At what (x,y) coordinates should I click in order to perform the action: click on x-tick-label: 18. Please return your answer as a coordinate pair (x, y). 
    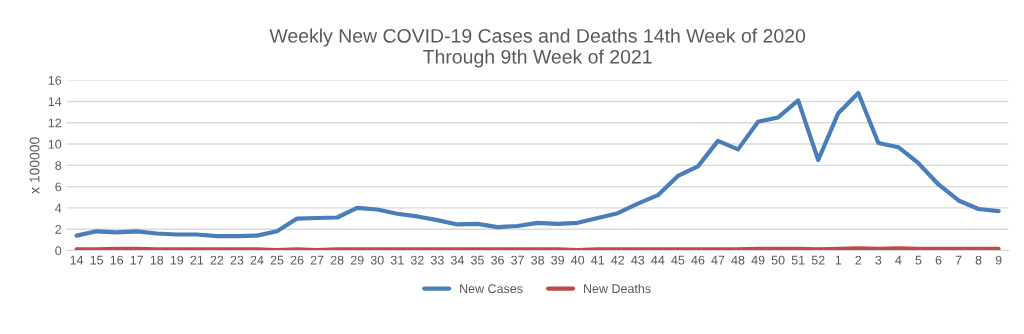
    Looking at the image, I should click on (157, 260).